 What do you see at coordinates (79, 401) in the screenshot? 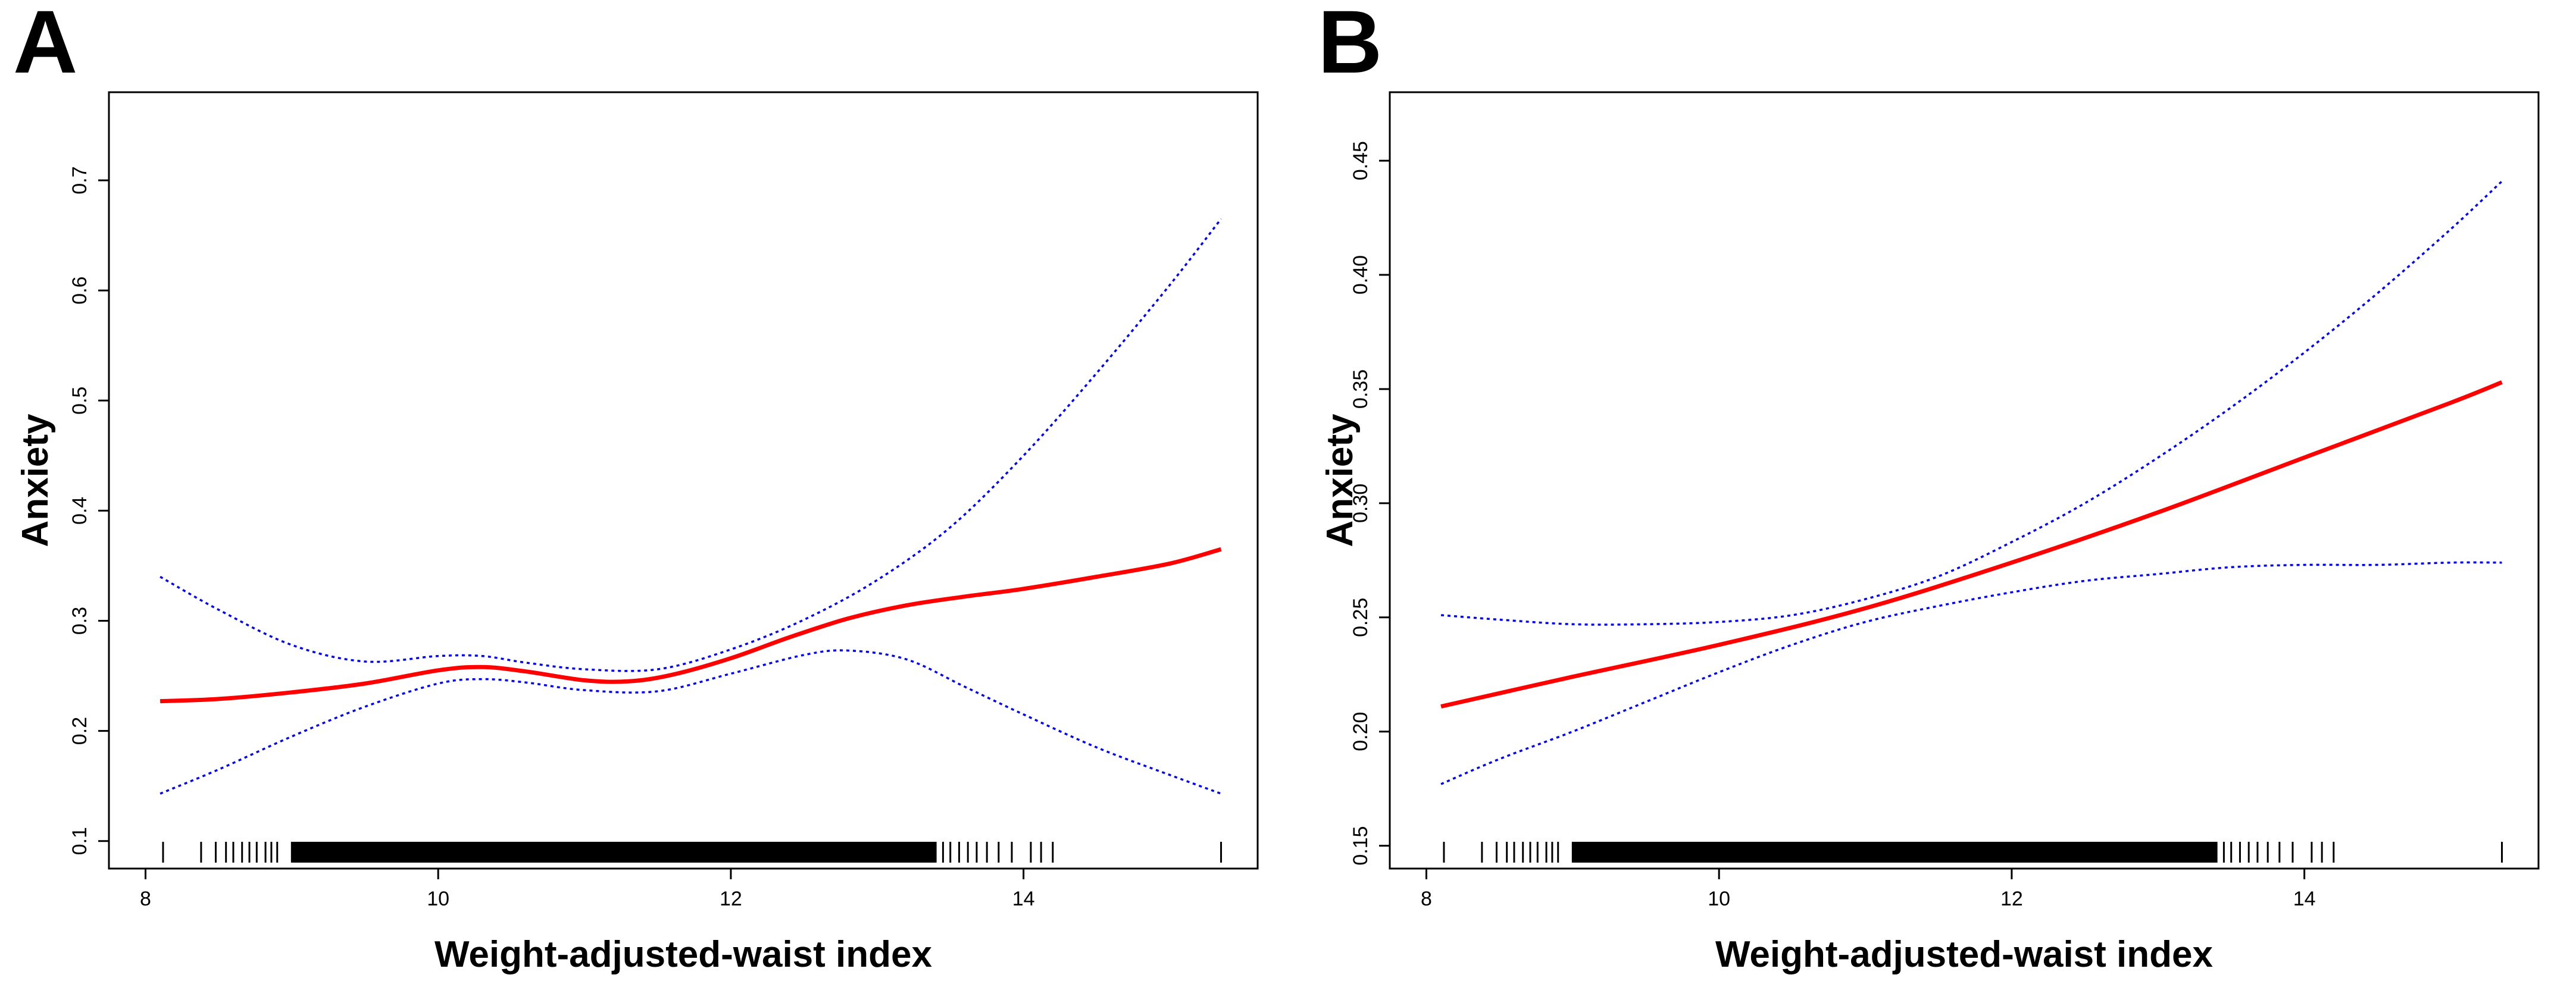
I see `y-tick-label: 0.5` at bounding box center [79, 401].